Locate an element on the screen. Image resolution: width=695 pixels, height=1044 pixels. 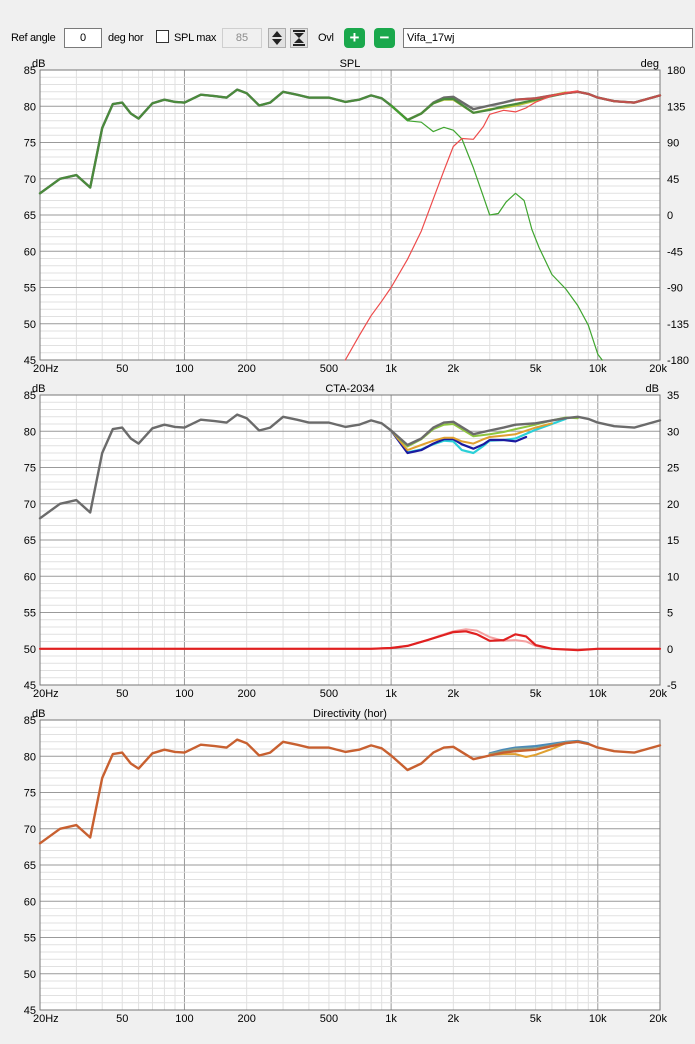
y2-tick-label: -45 is located at coordinates (675, 252).